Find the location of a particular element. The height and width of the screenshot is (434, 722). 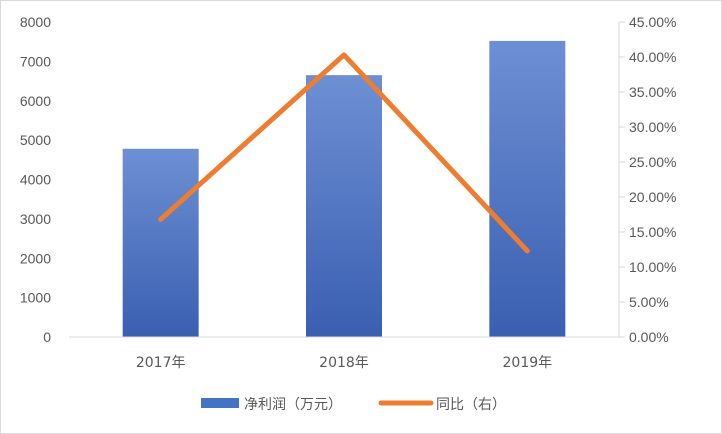

x-category-label: 2018年 is located at coordinates (344, 363).